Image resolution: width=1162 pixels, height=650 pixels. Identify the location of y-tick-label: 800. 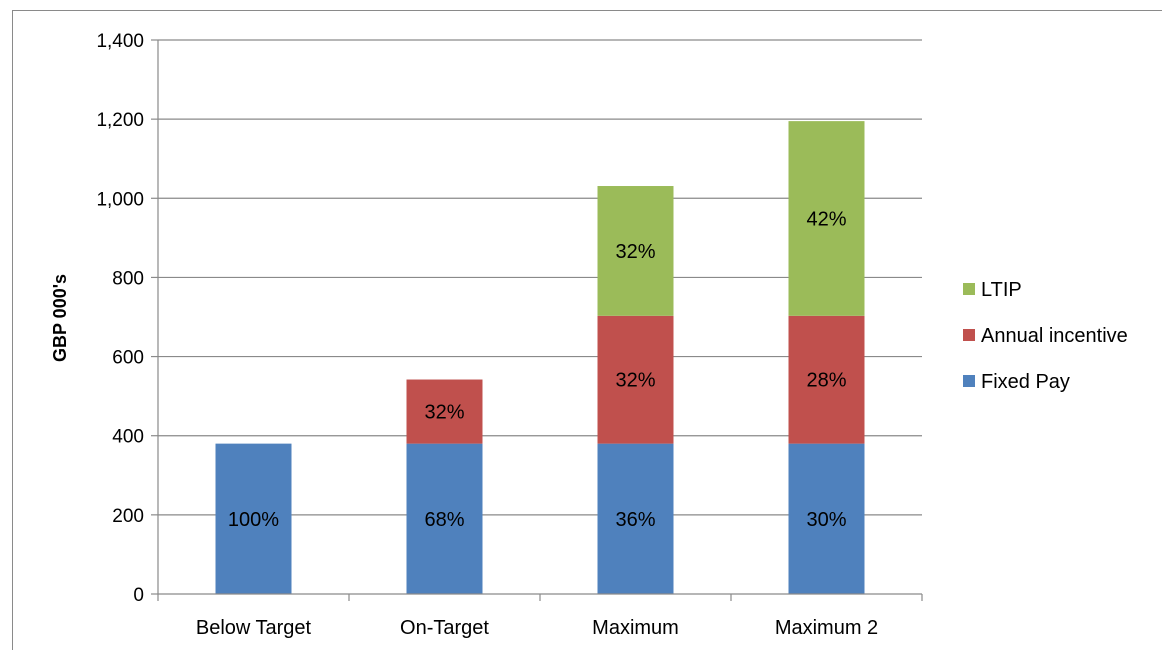
(128, 278).